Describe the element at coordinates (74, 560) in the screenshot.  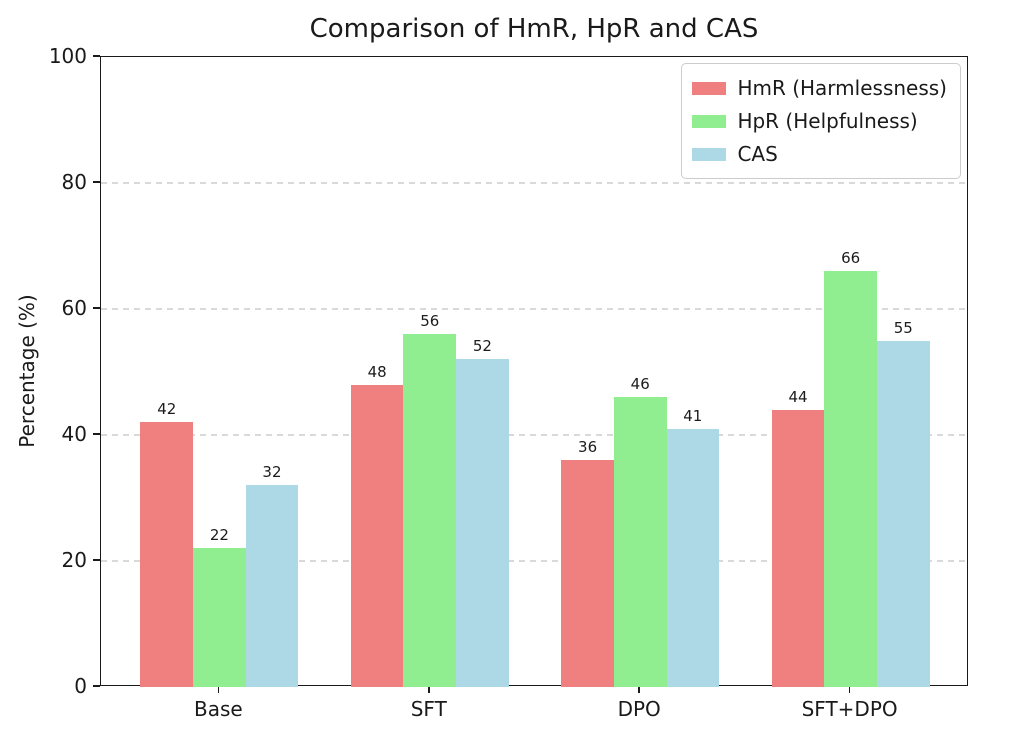
I see `y-tick-label: 20` at that location.